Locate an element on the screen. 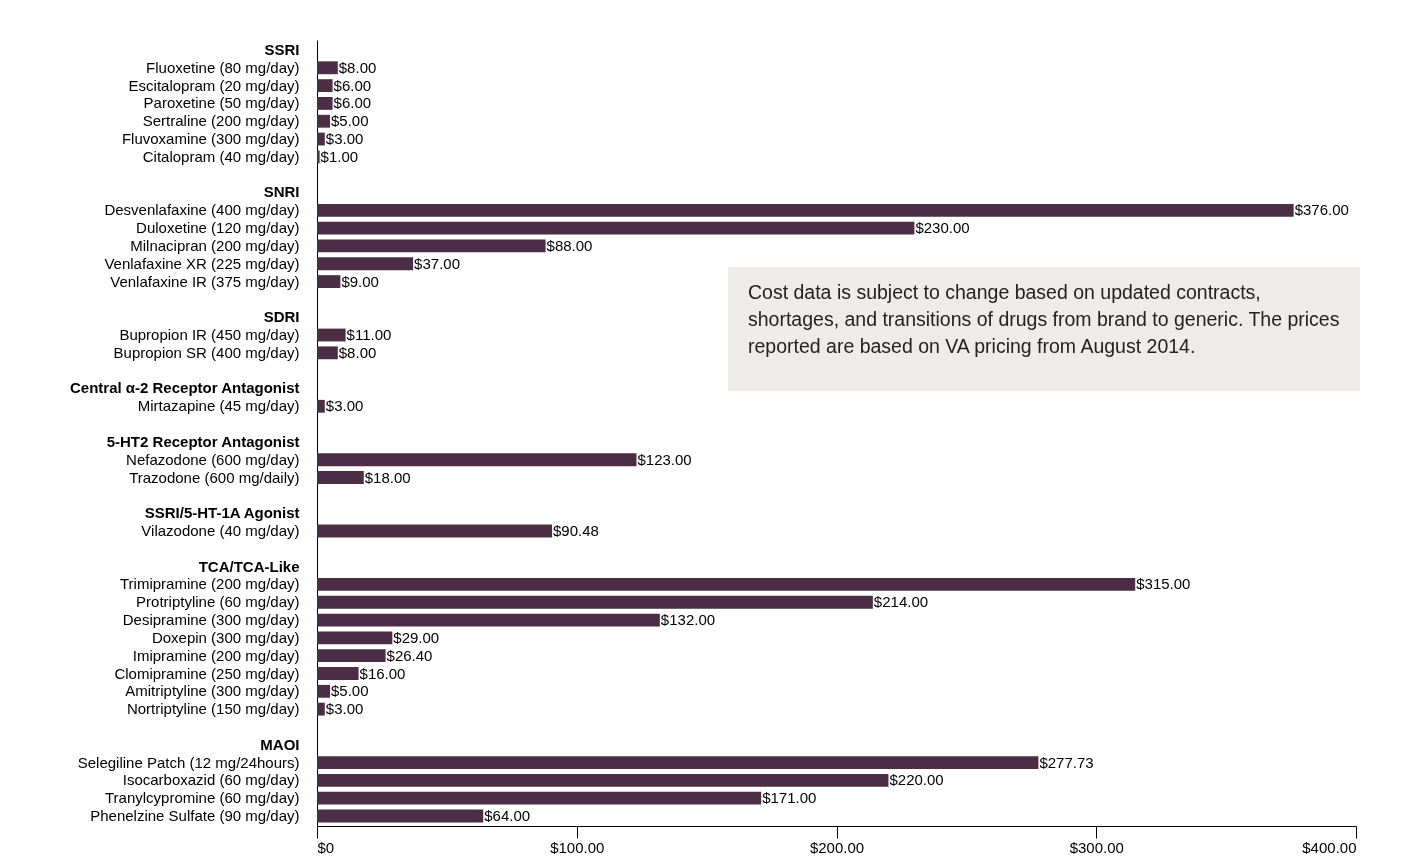 The width and height of the screenshot is (1409, 857). data-label: $18.00 is located at coordinates (387, 477).